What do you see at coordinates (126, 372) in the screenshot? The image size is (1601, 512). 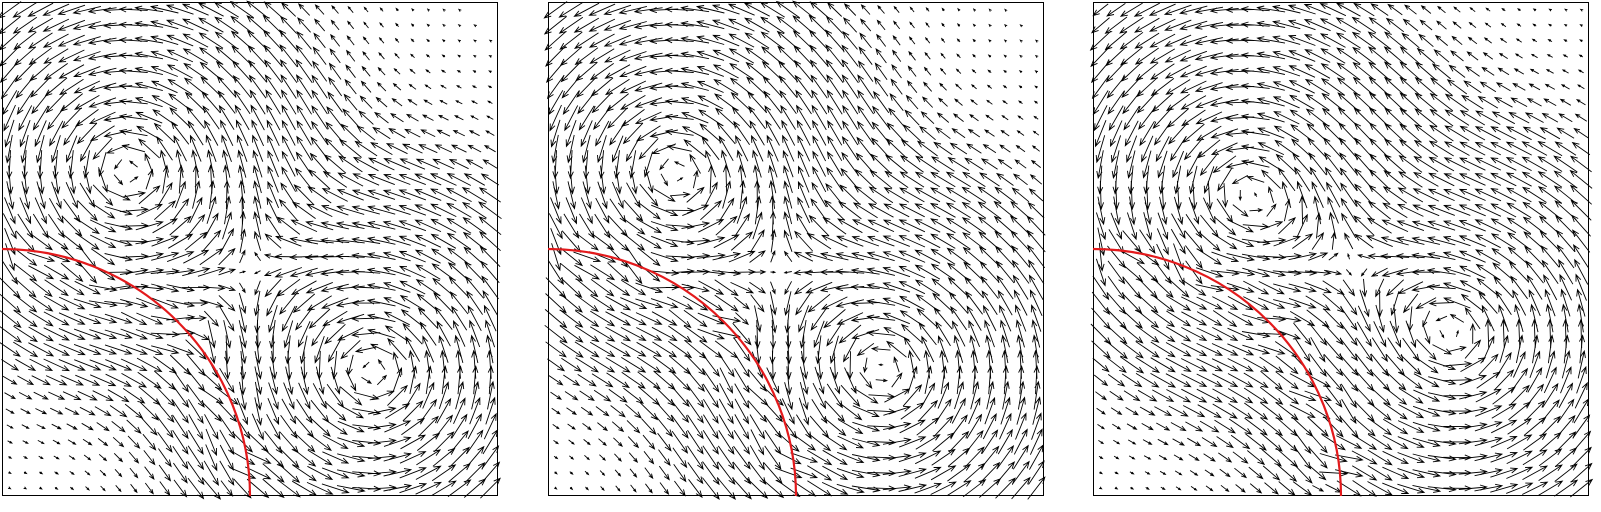 I see `interface-arc` at bounding box center [126, 372].